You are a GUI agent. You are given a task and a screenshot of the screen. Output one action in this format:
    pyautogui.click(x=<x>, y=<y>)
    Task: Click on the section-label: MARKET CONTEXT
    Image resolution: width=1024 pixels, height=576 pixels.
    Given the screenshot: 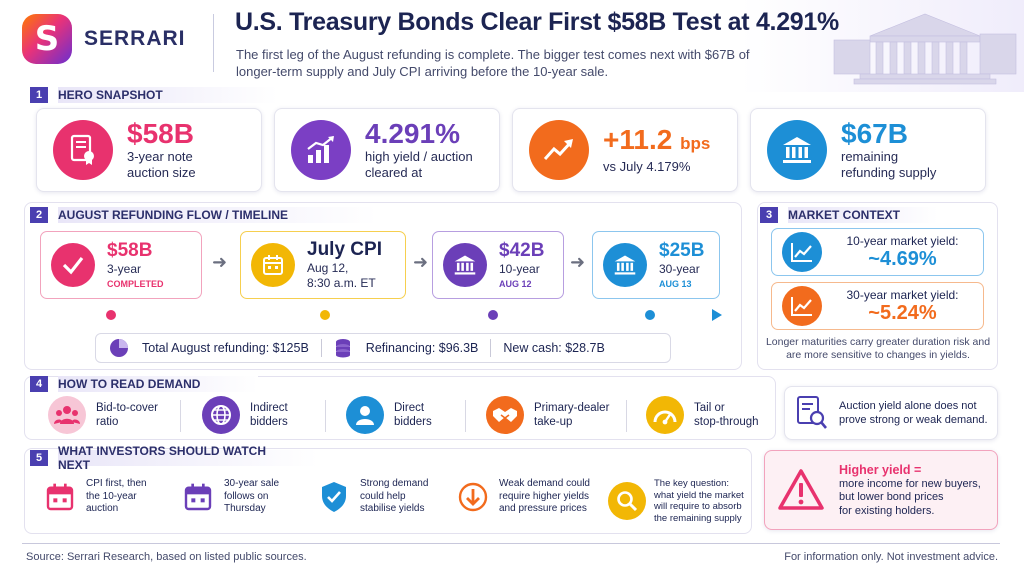 What is the action you would take?
    pyautogui.click(x=863, y=215)
    